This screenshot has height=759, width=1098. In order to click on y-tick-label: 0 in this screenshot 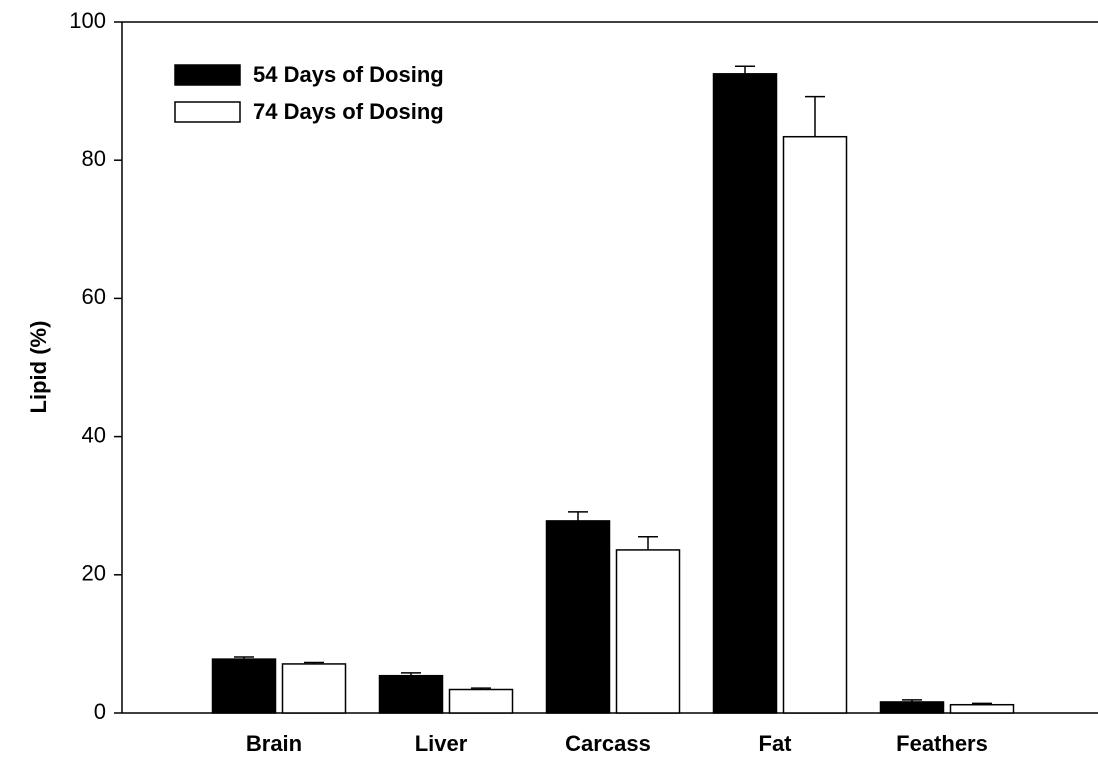, I will do `click(100, 711)`.